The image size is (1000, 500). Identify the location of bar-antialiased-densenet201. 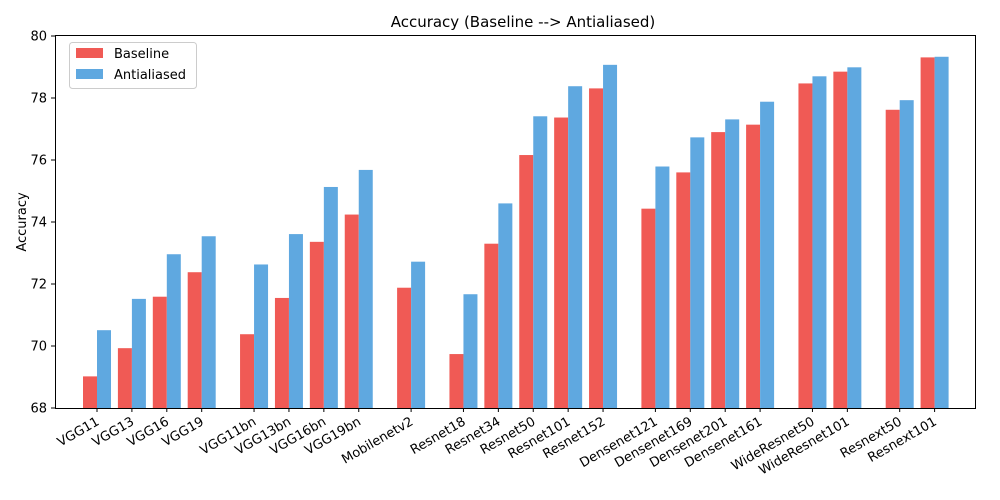
(732, 263).